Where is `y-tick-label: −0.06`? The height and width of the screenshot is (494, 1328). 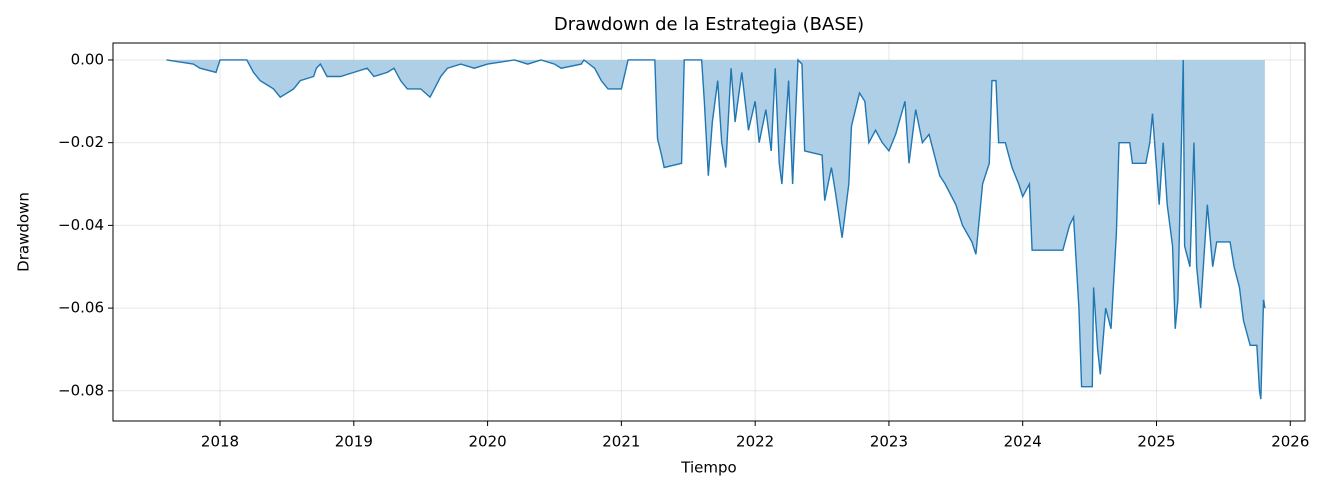 y-tick-label: −0.06 is located at coordinates (81, 308).